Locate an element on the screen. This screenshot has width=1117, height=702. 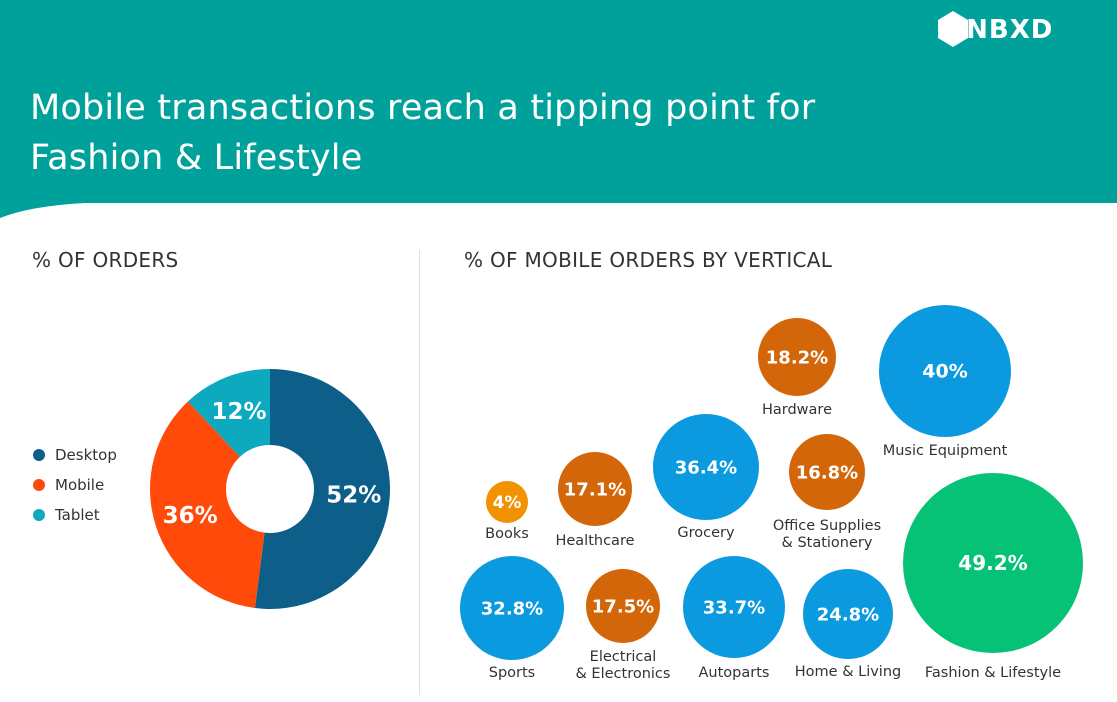
donut-value-mobile: 36% is located at coordinates (190, 516).